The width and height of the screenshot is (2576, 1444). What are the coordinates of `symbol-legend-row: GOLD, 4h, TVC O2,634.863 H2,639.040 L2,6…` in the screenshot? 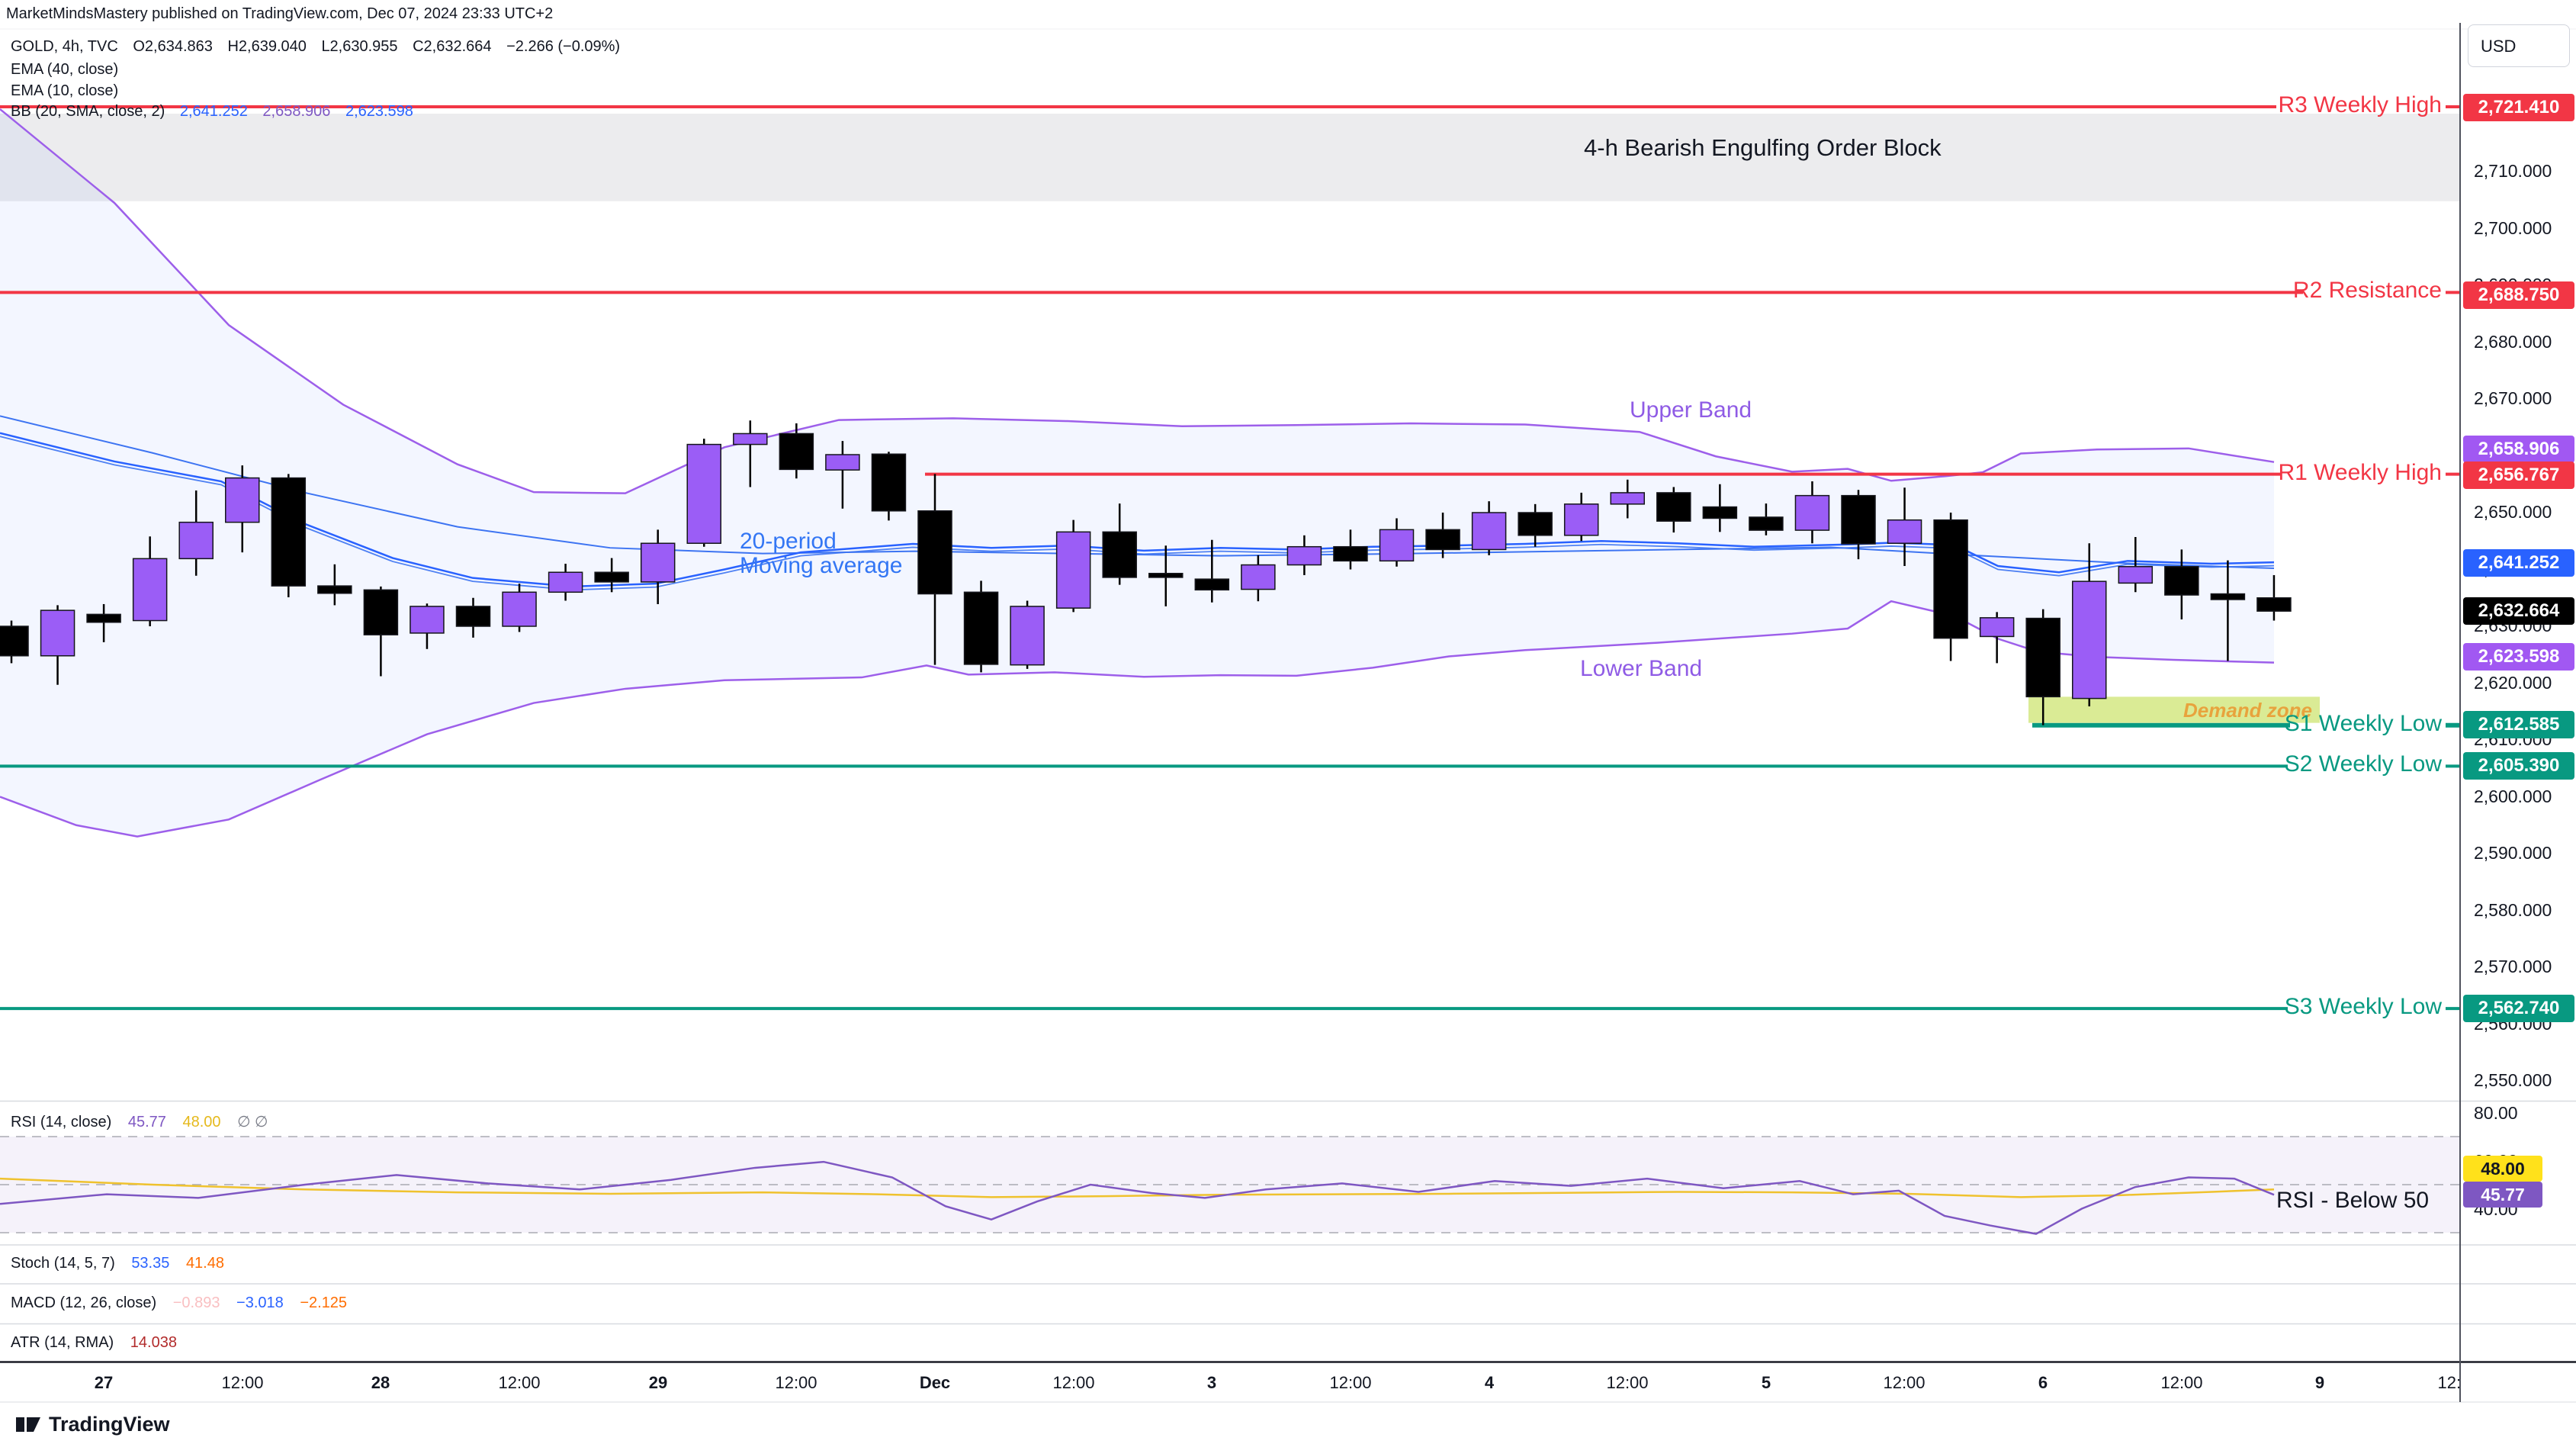 It's located at (321, 47).